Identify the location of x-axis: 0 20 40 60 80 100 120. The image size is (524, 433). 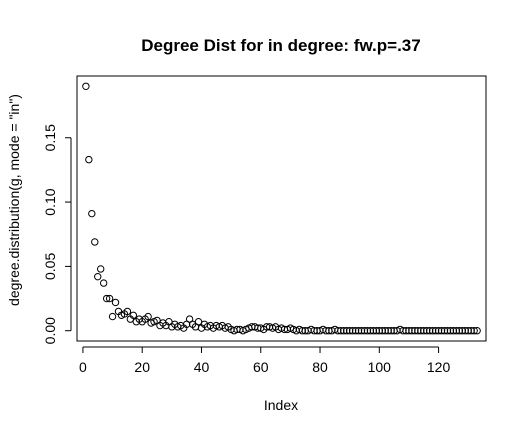
(265, 360).